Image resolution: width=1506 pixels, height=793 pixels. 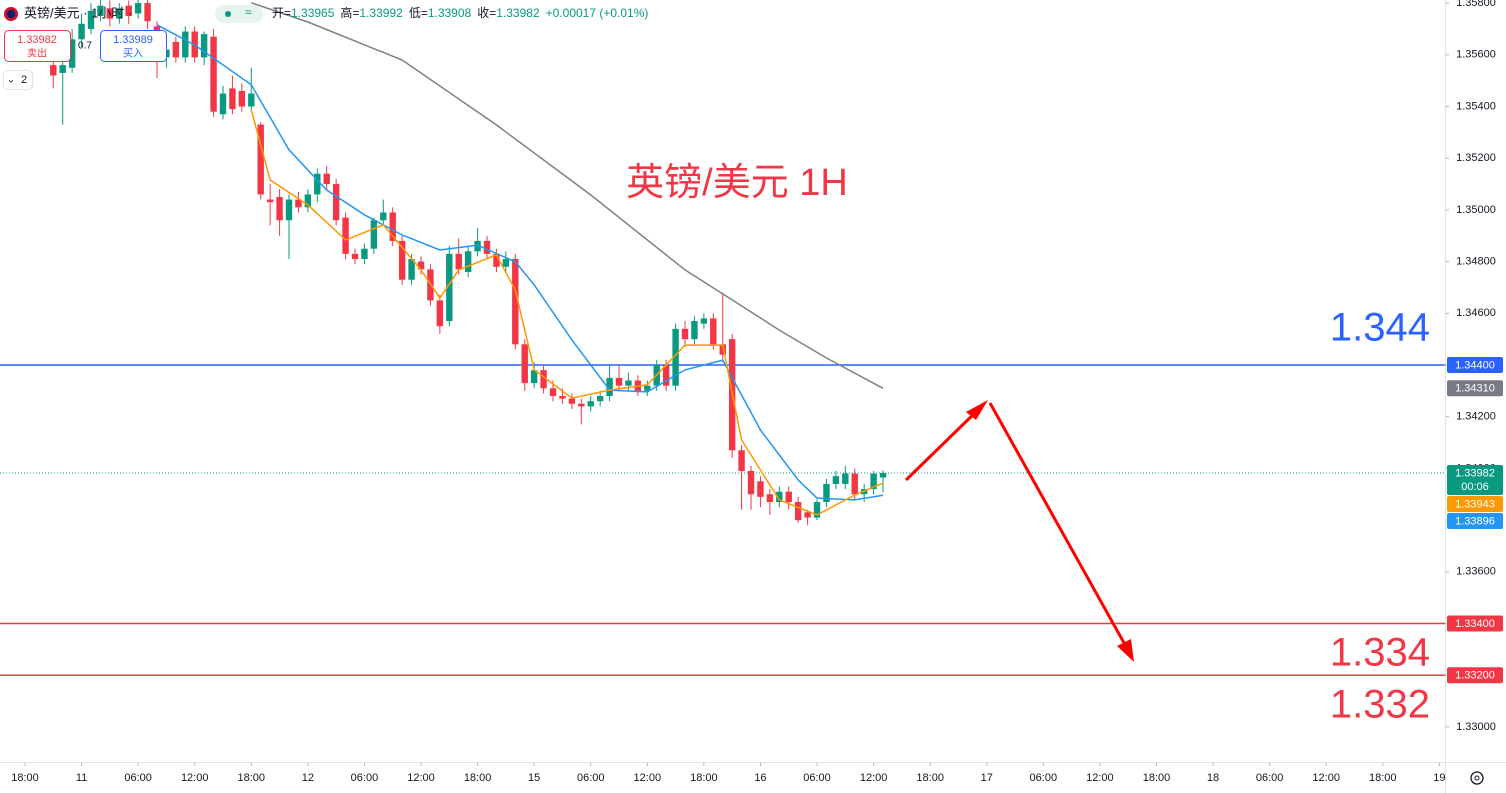 What do you see at coordinates (1380, 705) in the screenshot?
I see `level-label: 1.332` at bounding box center [1380, 705].